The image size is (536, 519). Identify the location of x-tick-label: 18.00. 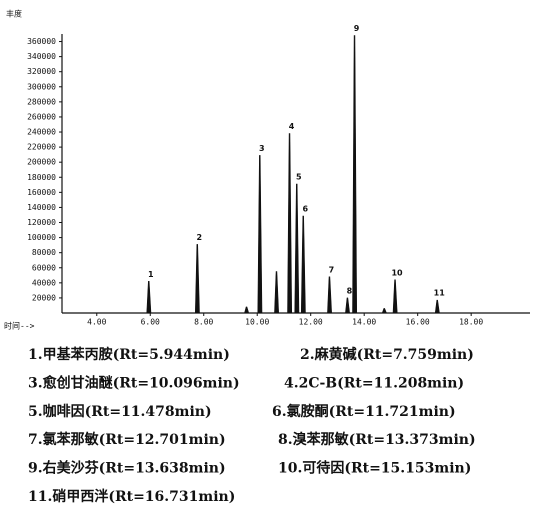
(471, 322).